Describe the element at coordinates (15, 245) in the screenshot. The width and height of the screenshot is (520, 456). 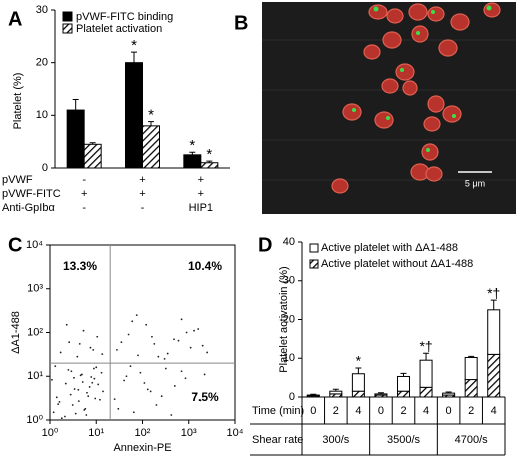
I see `panel-label: C` at that location.